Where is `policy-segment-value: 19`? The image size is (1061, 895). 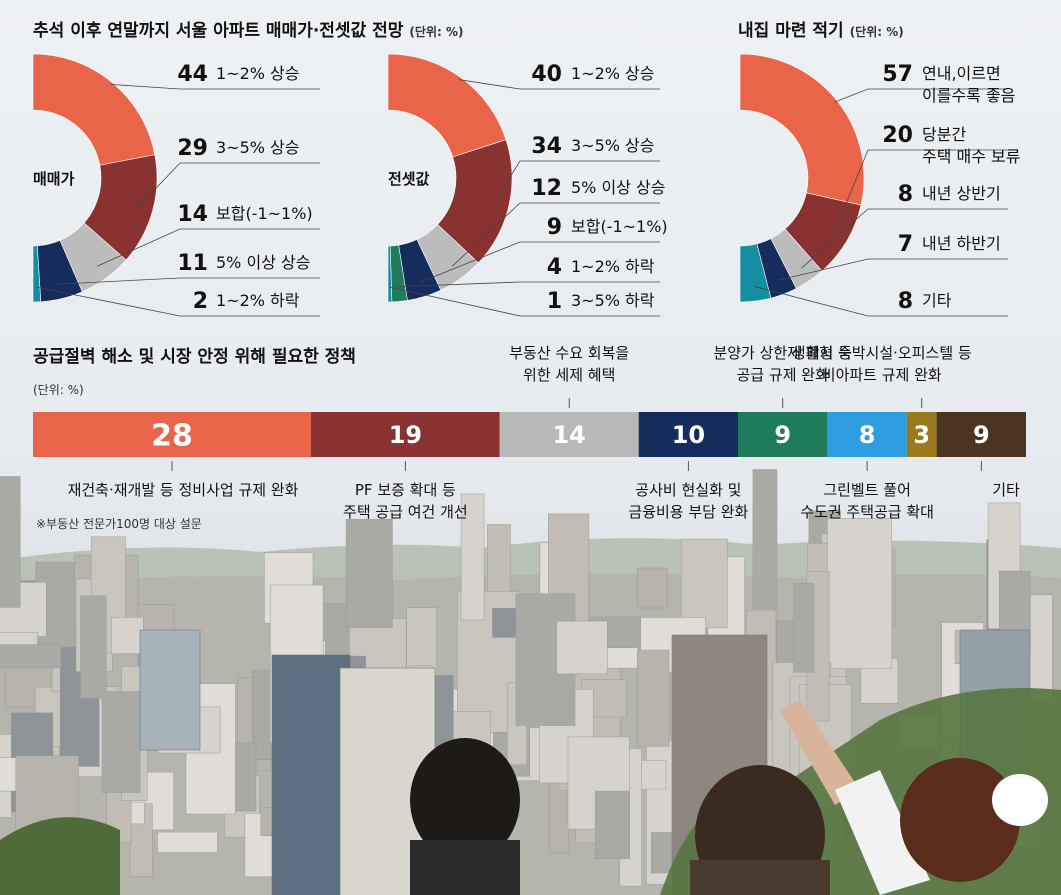
policy-segment-value: 19 is located at coordinates (405, 435).